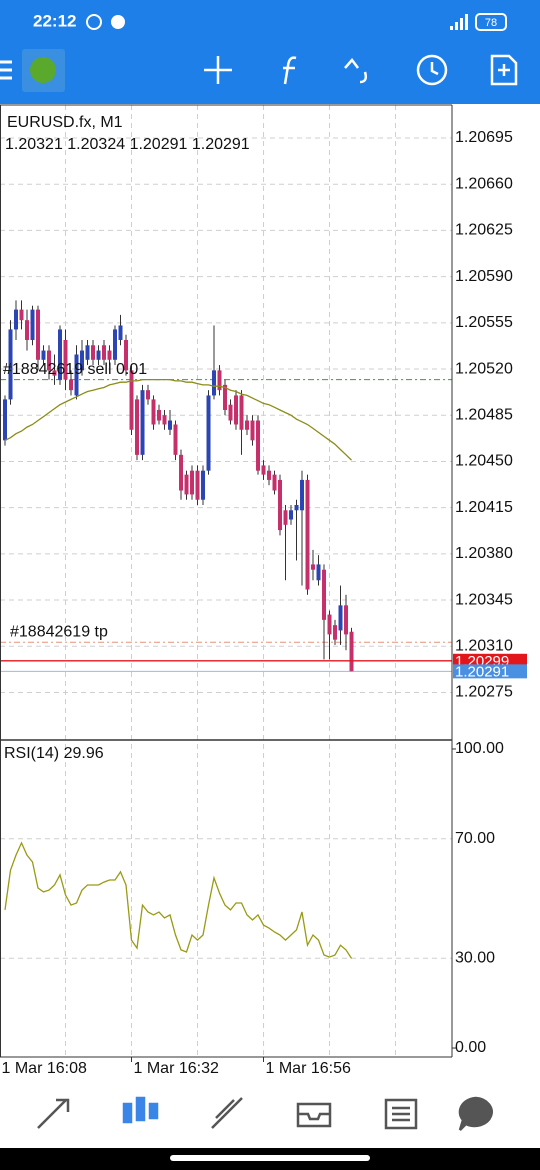 This screenshot has width=540, height=1170. Describe the element at coordinates (484, 137) in the screenshot. I see `y-tick-label: 1.20695` at that location.